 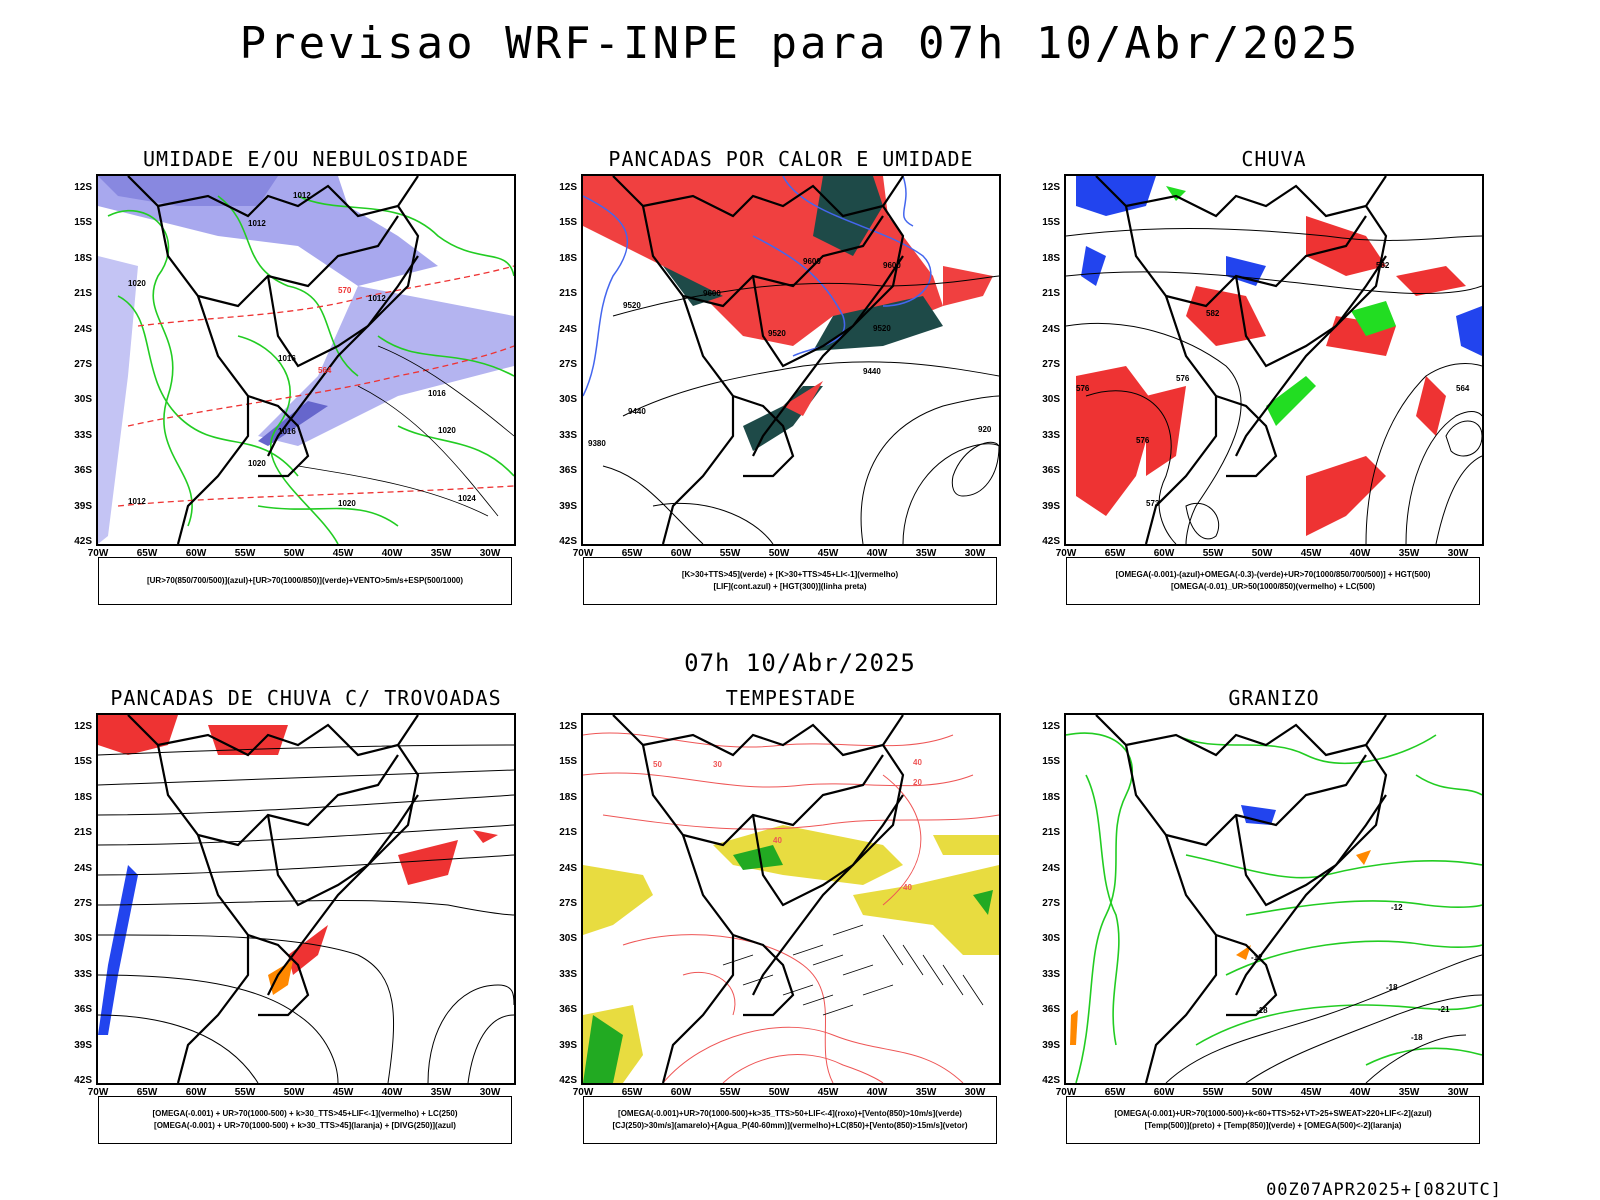 What do you see at coordinates (1263, 926) in the screenshot?
I see `panel-granizo: GRANIZO` at bounding box center [1263, 926].